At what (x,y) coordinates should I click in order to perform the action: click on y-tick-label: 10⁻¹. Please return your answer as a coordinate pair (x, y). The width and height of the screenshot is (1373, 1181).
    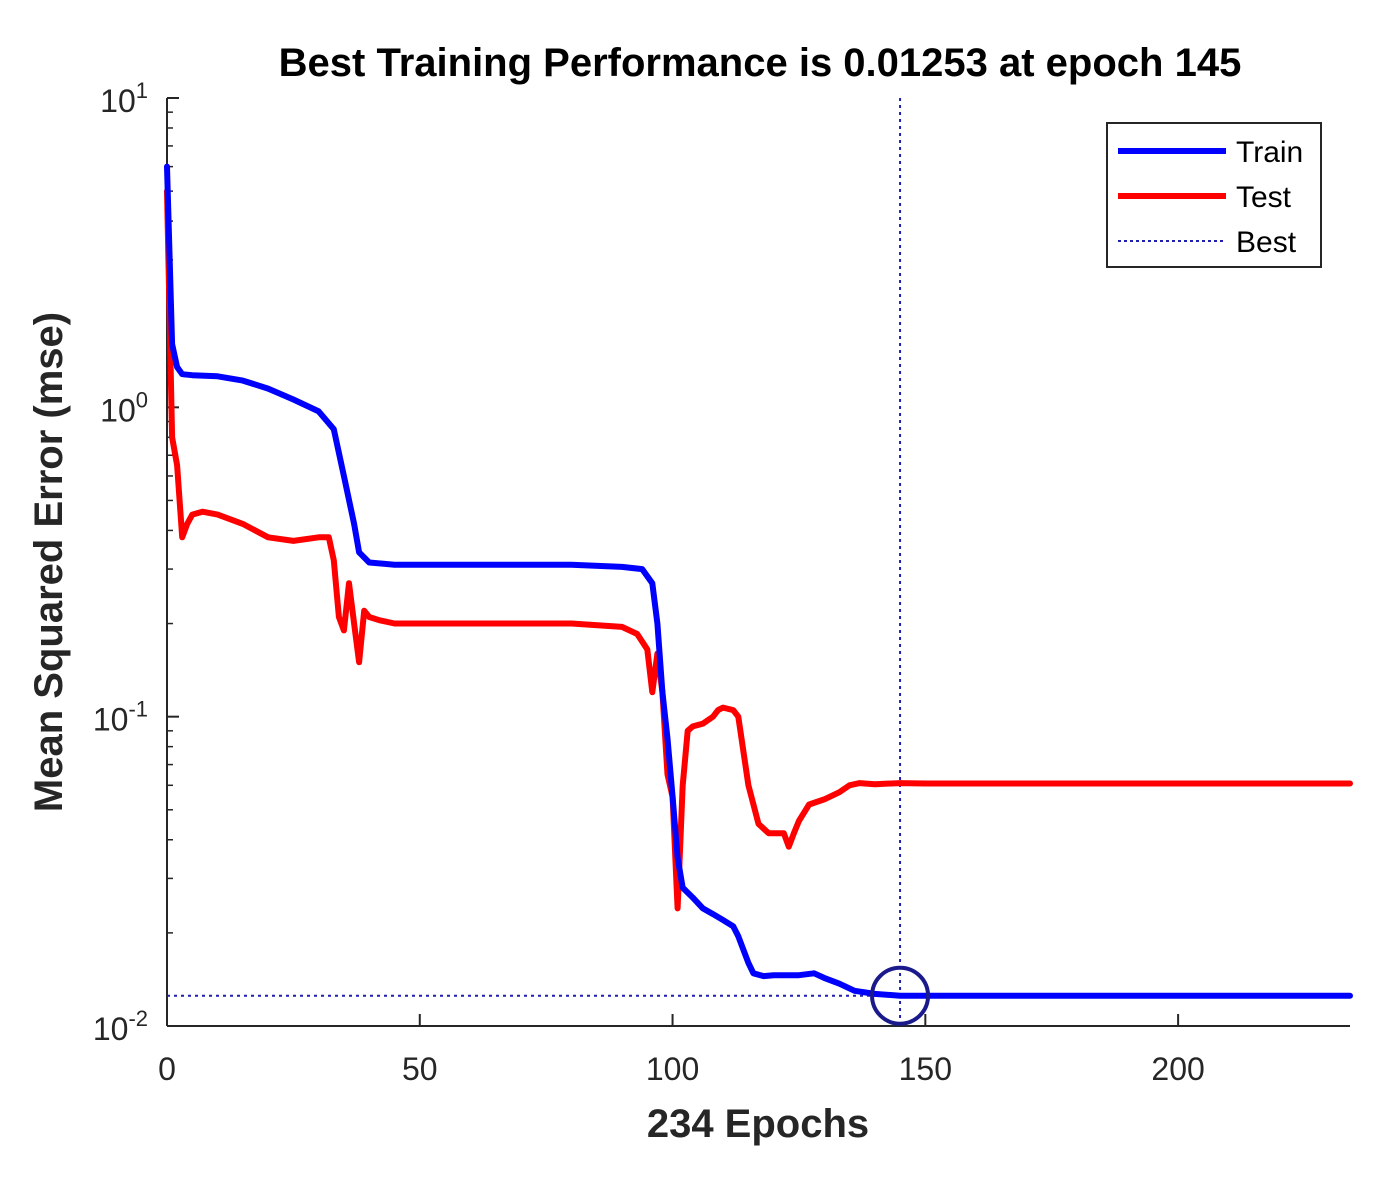
    Looking at the image, I should click on (120, 717).